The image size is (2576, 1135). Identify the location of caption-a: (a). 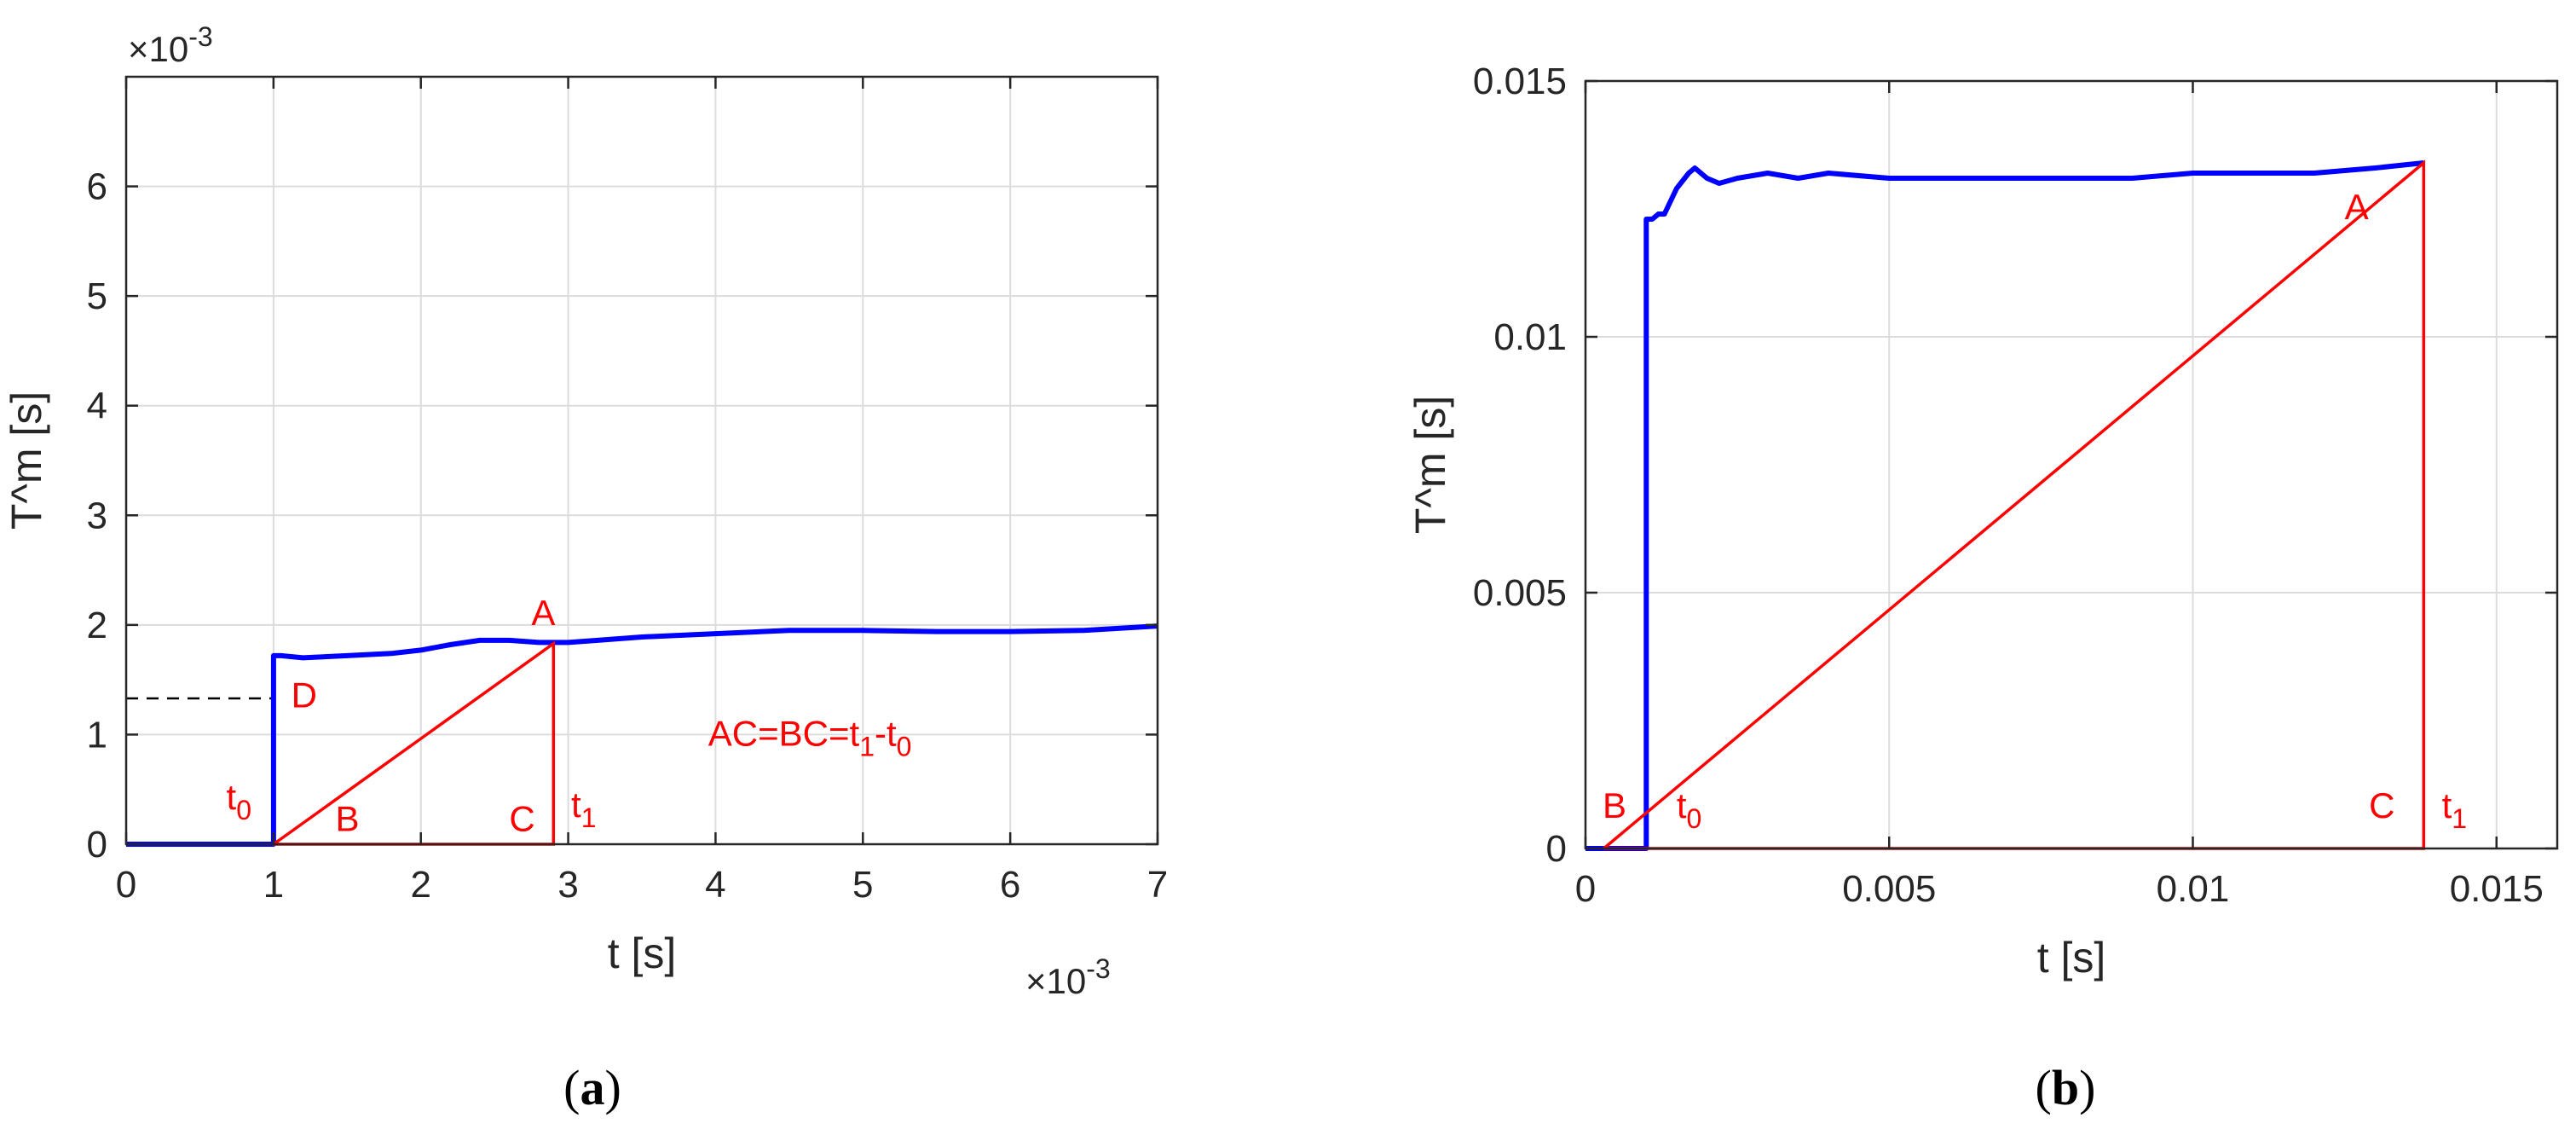
(592, 1087).